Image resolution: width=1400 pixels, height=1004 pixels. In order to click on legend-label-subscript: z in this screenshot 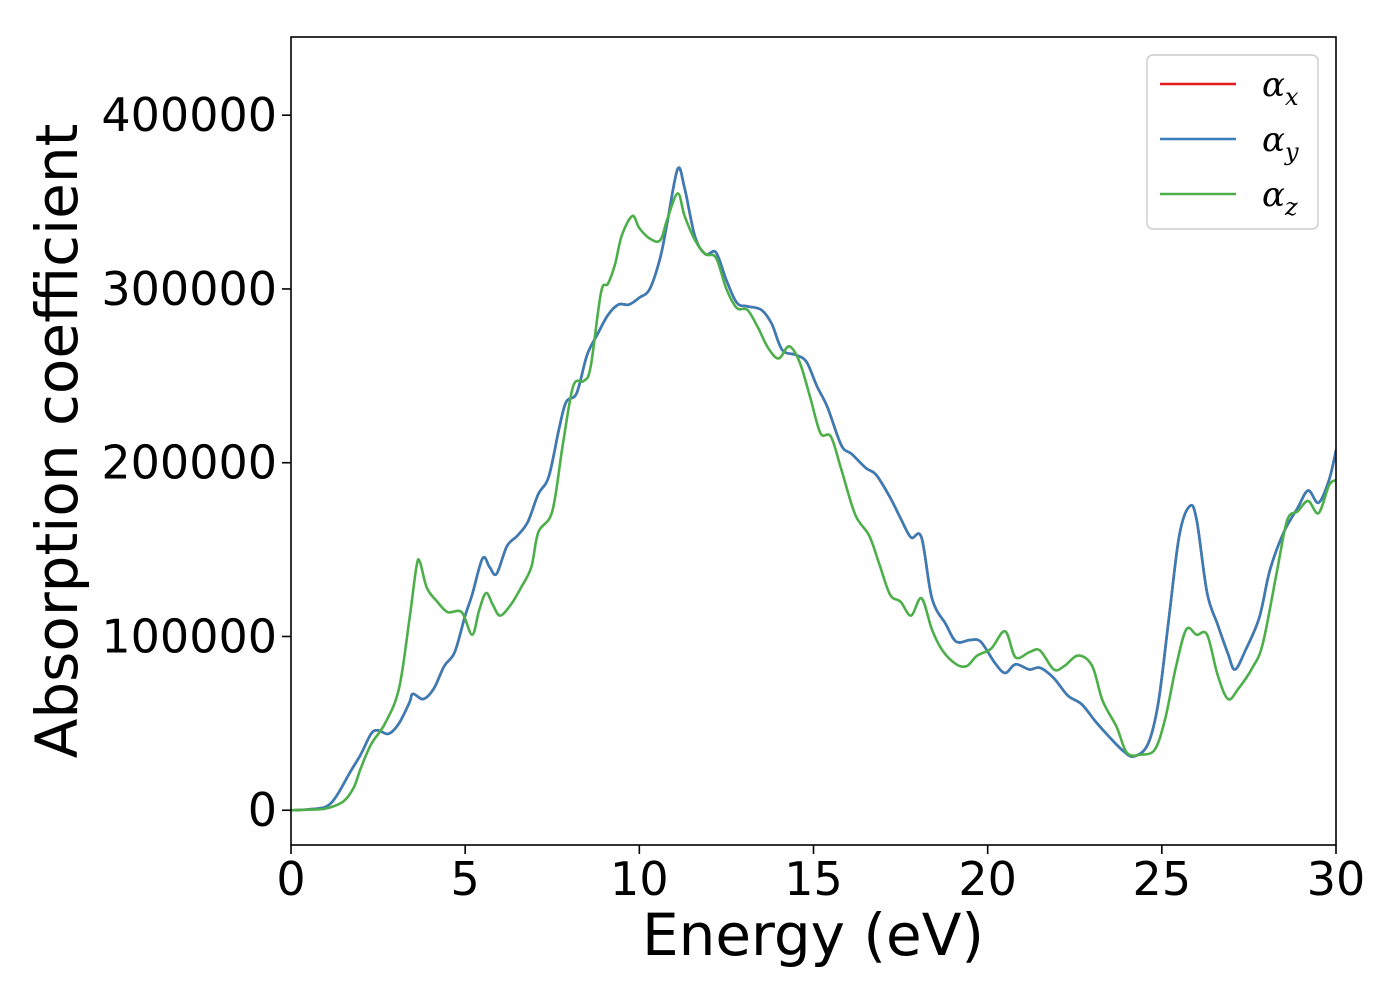, I will do `click(1291, 207)`.